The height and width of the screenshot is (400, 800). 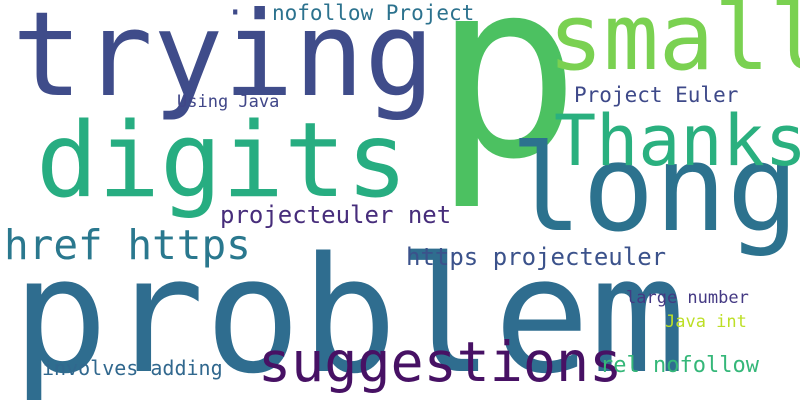 What do you see at coordinates (373, 13) in the screenshot?
I see `word-nofollow-project: nofollow Project` at bounding box center [373, 13].